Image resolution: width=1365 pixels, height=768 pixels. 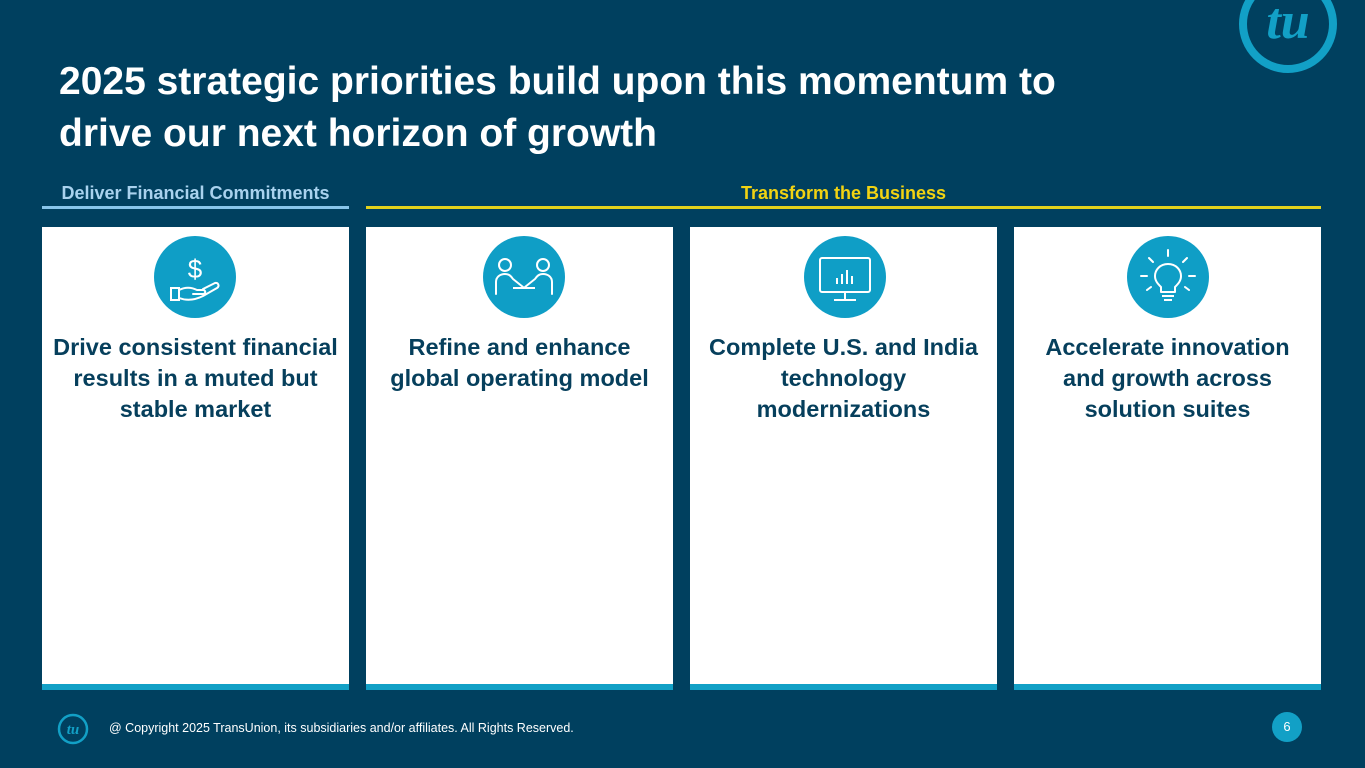 What do you see at coordinates (195, 207) in the screenshot?
I see `section-underline-financial` at bounding box center [195, 207].